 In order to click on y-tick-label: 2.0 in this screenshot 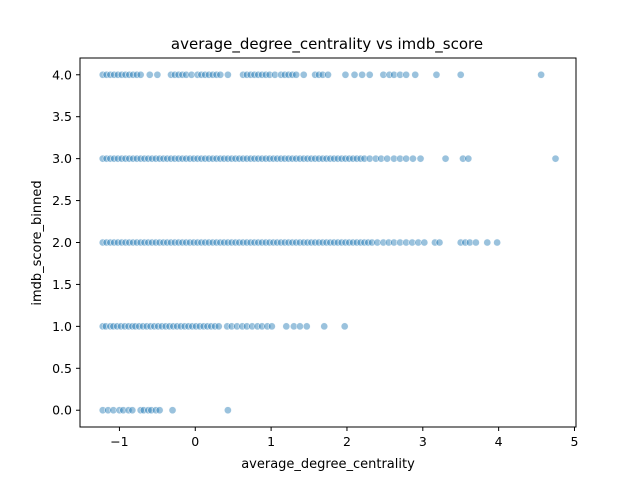, I will do `click(62, 242)`.